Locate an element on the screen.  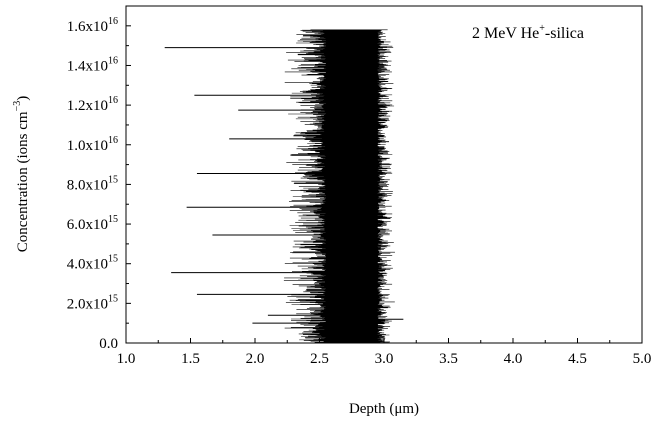
y-axis-title: Concentration (ions cm−3) is located at coordinates (21, 174).